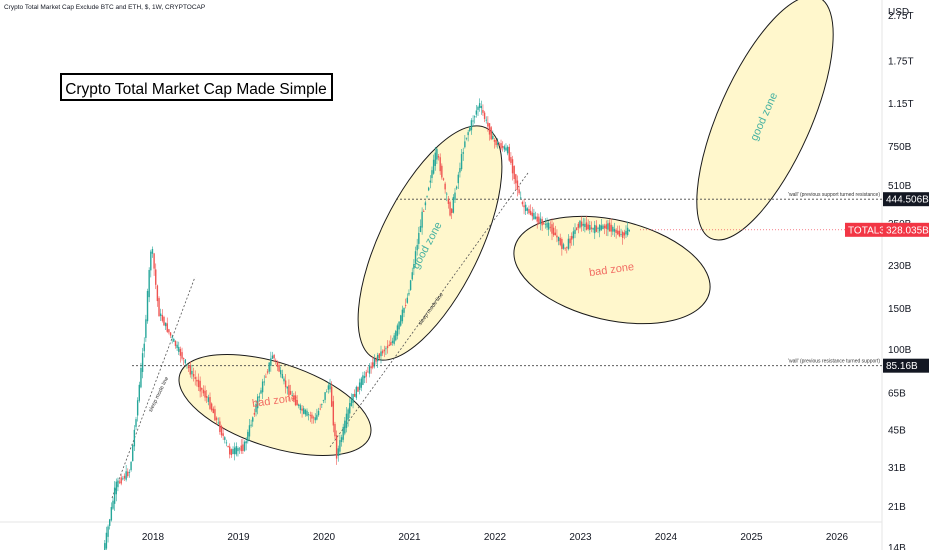 This screenshot has width=932, height=550. I want to click on chart-title: Crypto Total Market Cap Made Simple, so click(196, 89).